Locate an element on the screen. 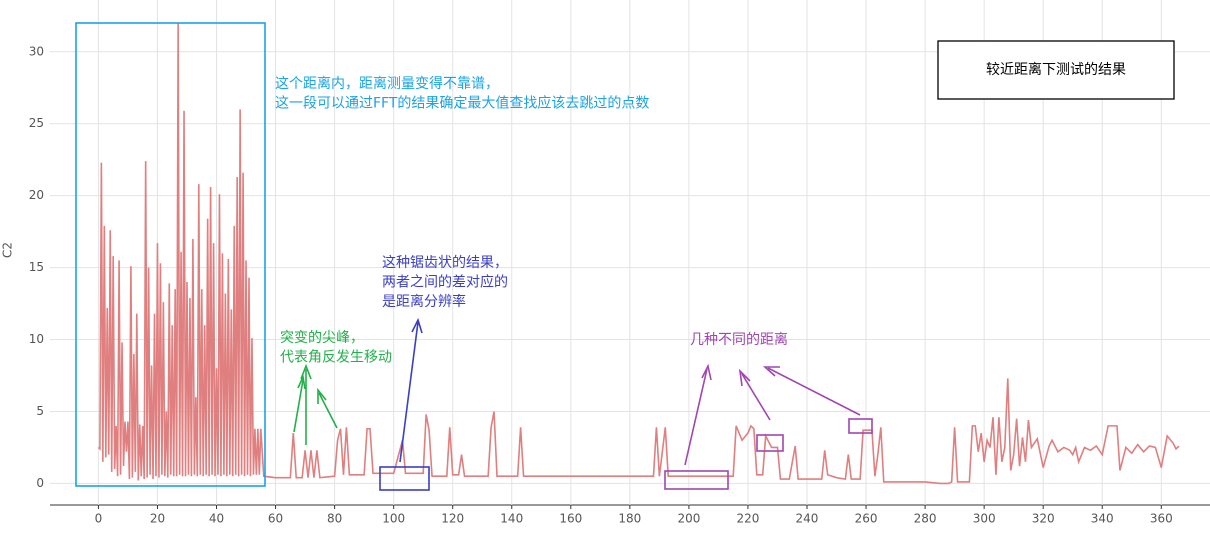 The image size is (1210, 543). y-tick-label: 5 is located at coordinates (40, 411).